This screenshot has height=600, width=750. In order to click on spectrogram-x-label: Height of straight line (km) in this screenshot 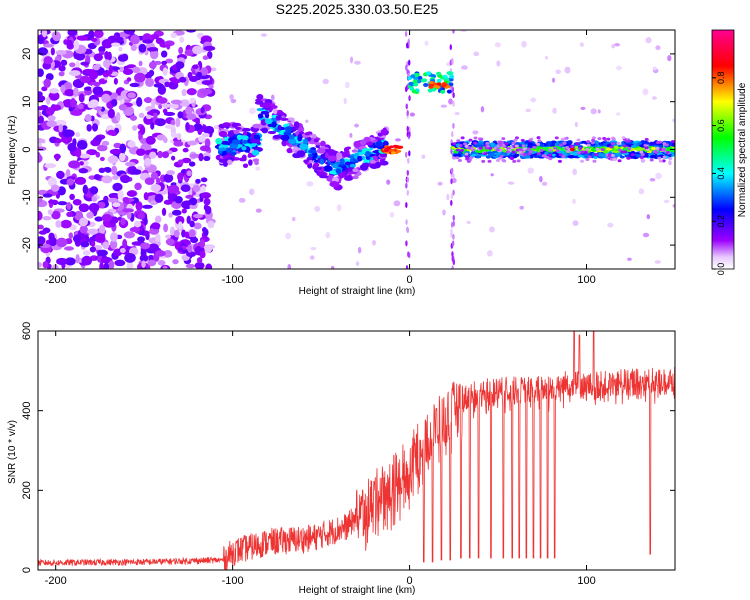, I will do `click(357, 291)`.